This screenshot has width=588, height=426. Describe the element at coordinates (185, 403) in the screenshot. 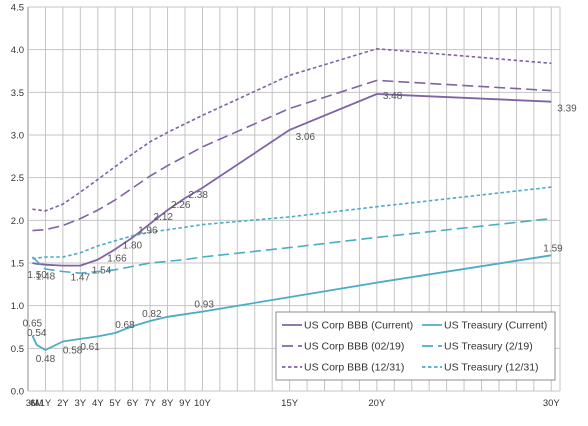

I see `x-tick-label: 9Y` at that location.